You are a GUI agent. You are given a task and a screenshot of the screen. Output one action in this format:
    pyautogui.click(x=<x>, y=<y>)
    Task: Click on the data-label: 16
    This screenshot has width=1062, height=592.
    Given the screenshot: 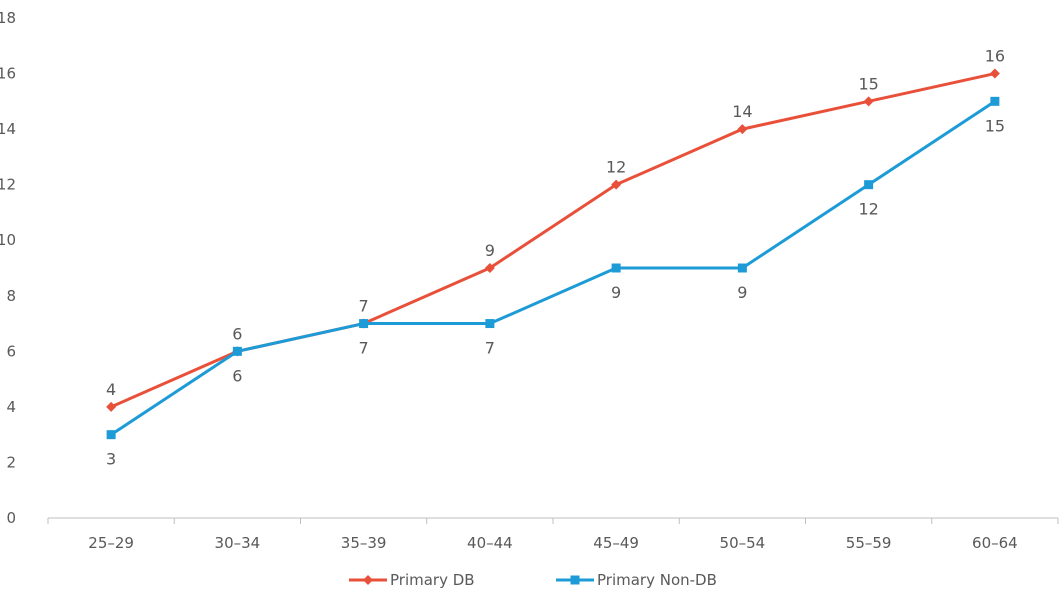 What is the action you would take?
    pyautogui.click(x=995, y=56)
    